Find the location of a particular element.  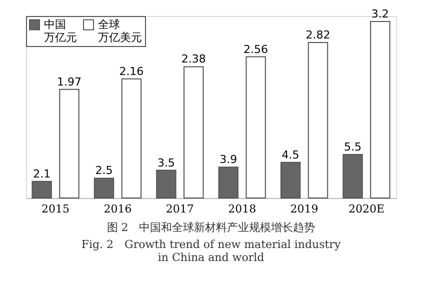

data-label: 3.5 is located at coordinates (166, 163).